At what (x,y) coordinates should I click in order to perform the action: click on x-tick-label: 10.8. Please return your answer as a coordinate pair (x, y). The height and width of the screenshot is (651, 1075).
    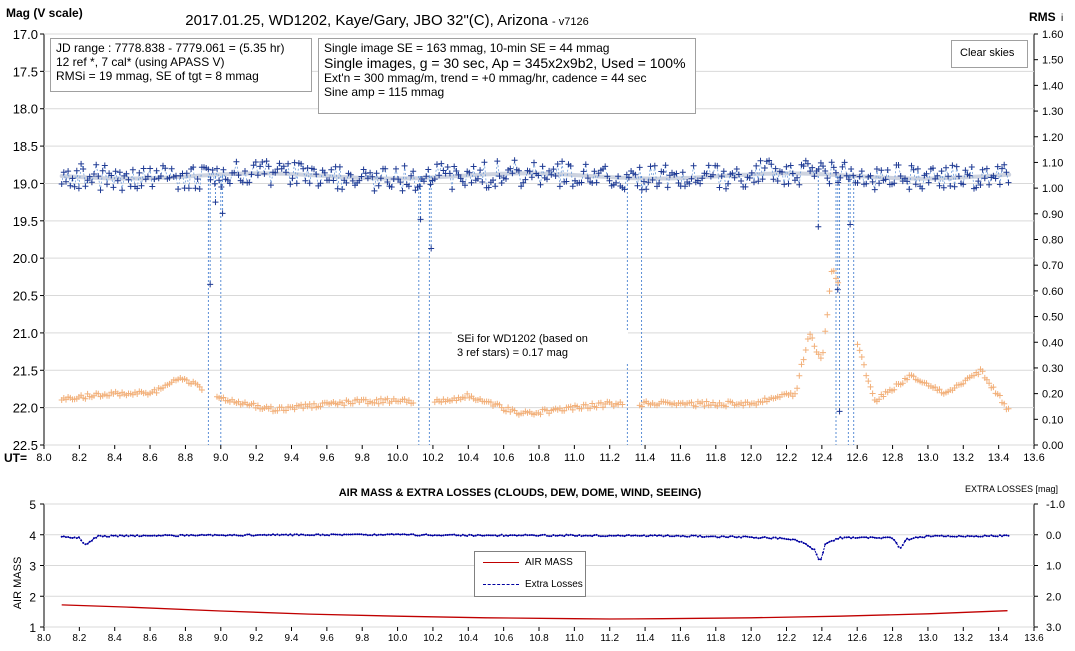
    Looking at the image, I should click on (538, 458).